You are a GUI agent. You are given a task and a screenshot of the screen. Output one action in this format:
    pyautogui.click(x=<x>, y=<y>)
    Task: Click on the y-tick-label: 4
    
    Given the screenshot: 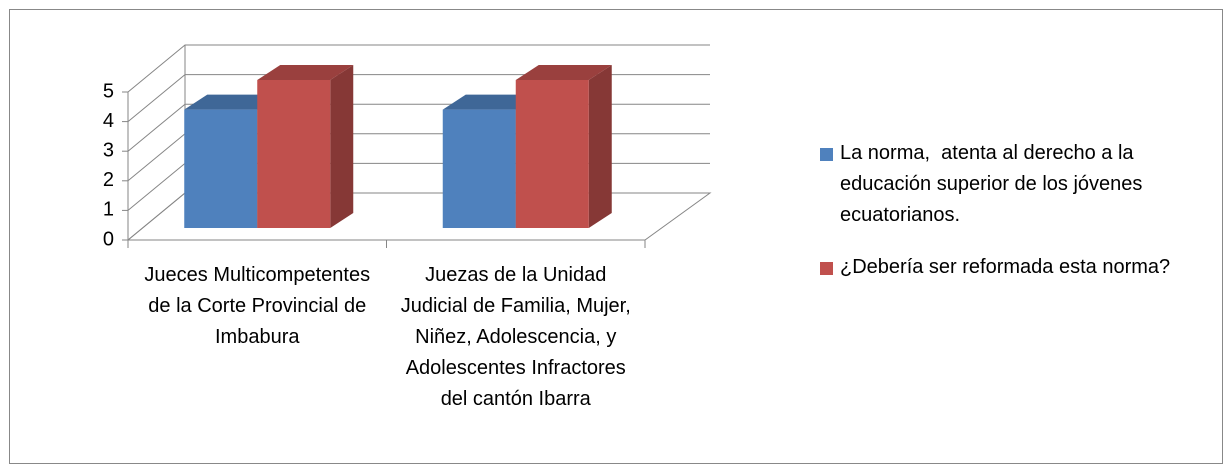 What is the action you would take?
    pyautogui.click(x=108, y=121)
    